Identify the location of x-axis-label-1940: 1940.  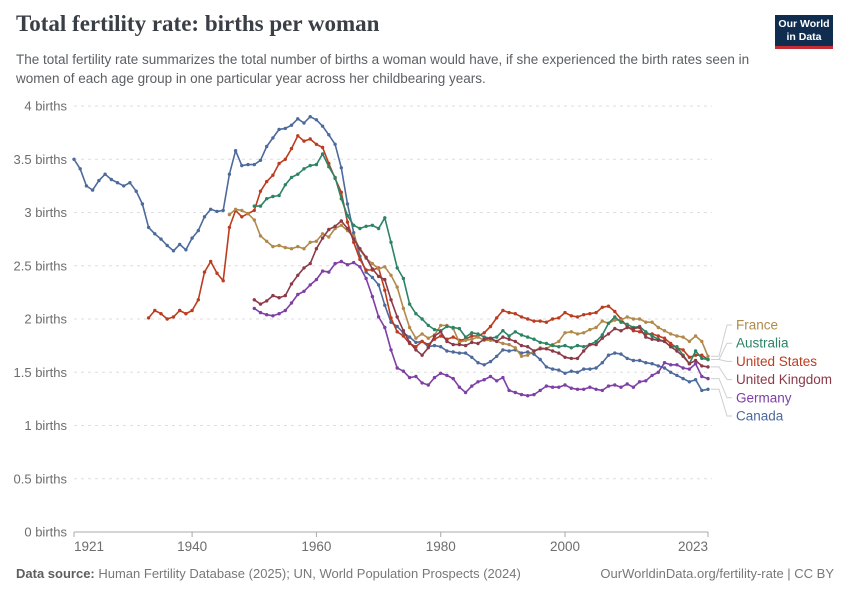
(192, 546).